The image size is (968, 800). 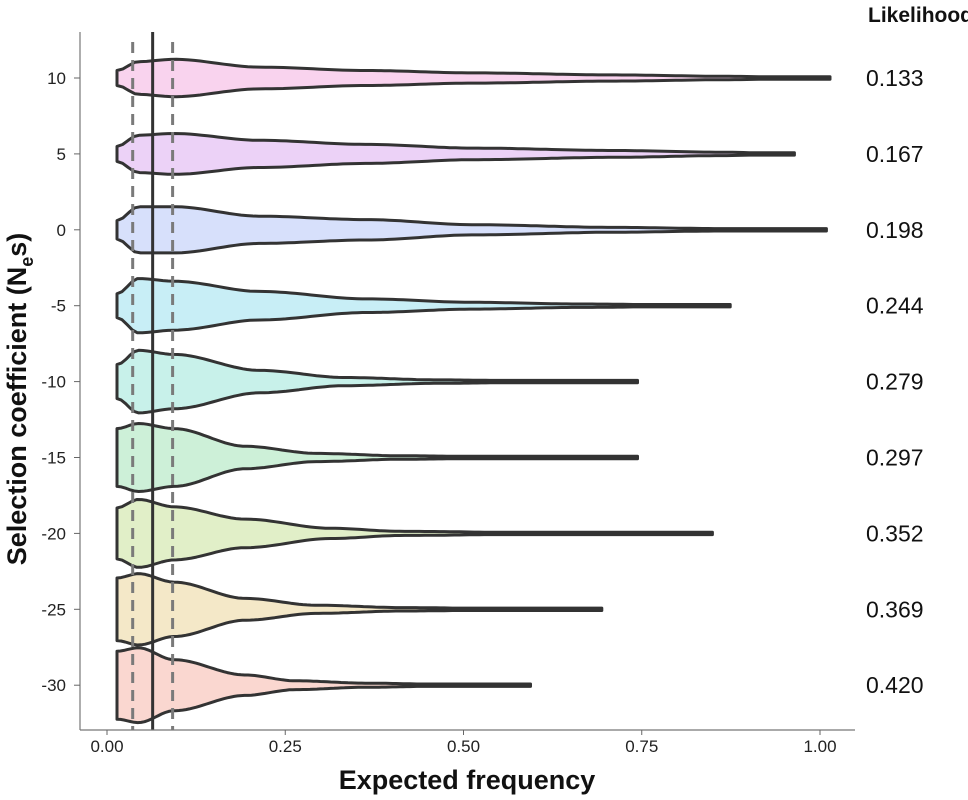 I want to click on y-axis-title: Selection coefficient (Nes), so click(x=19, y=399).